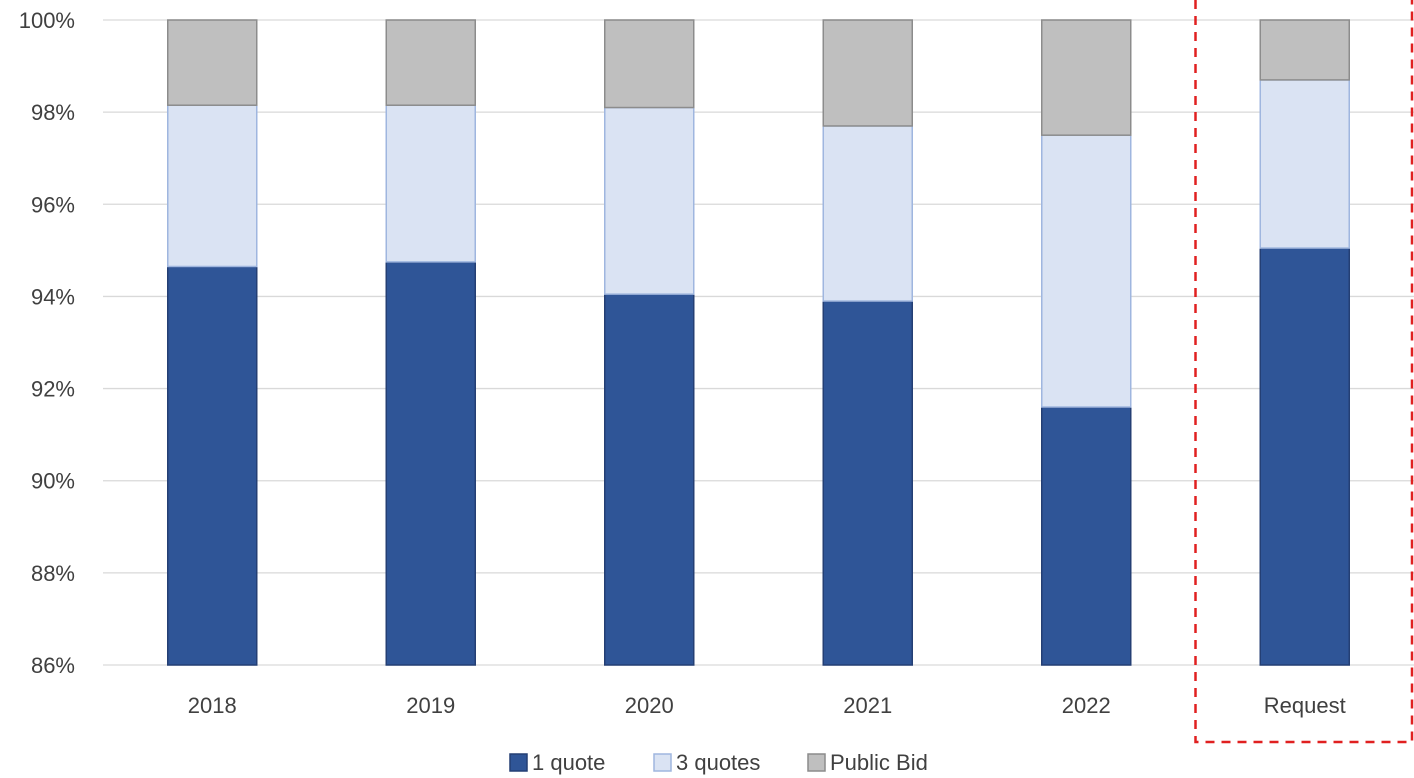 The width and height of the screenshot is (1414, 778). I want to click on x-tick-label: 2019, so click(430, 705).